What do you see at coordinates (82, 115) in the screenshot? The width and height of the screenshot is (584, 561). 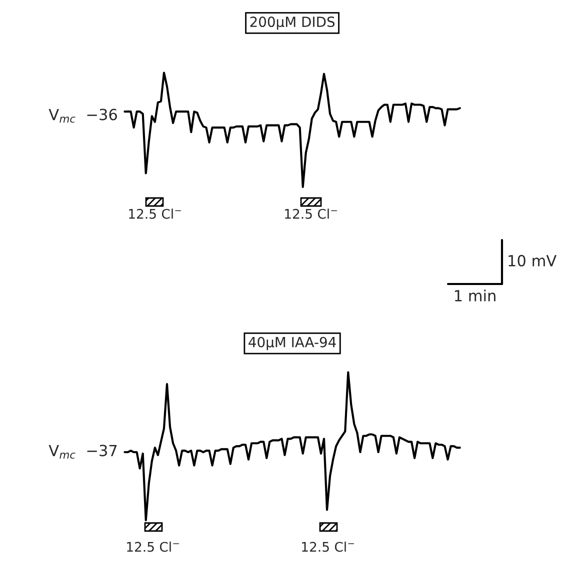 I see `text: V$_{mc}$ −36` at bounding box center [82, 115].